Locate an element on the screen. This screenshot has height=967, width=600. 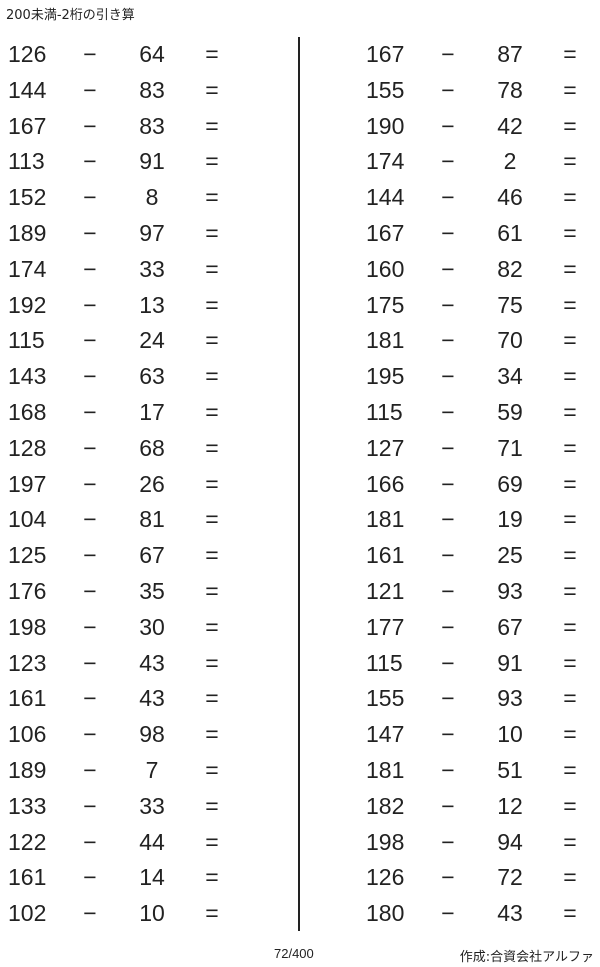
problem-row: 102 − 10 = is located at coordinates (120, 913).